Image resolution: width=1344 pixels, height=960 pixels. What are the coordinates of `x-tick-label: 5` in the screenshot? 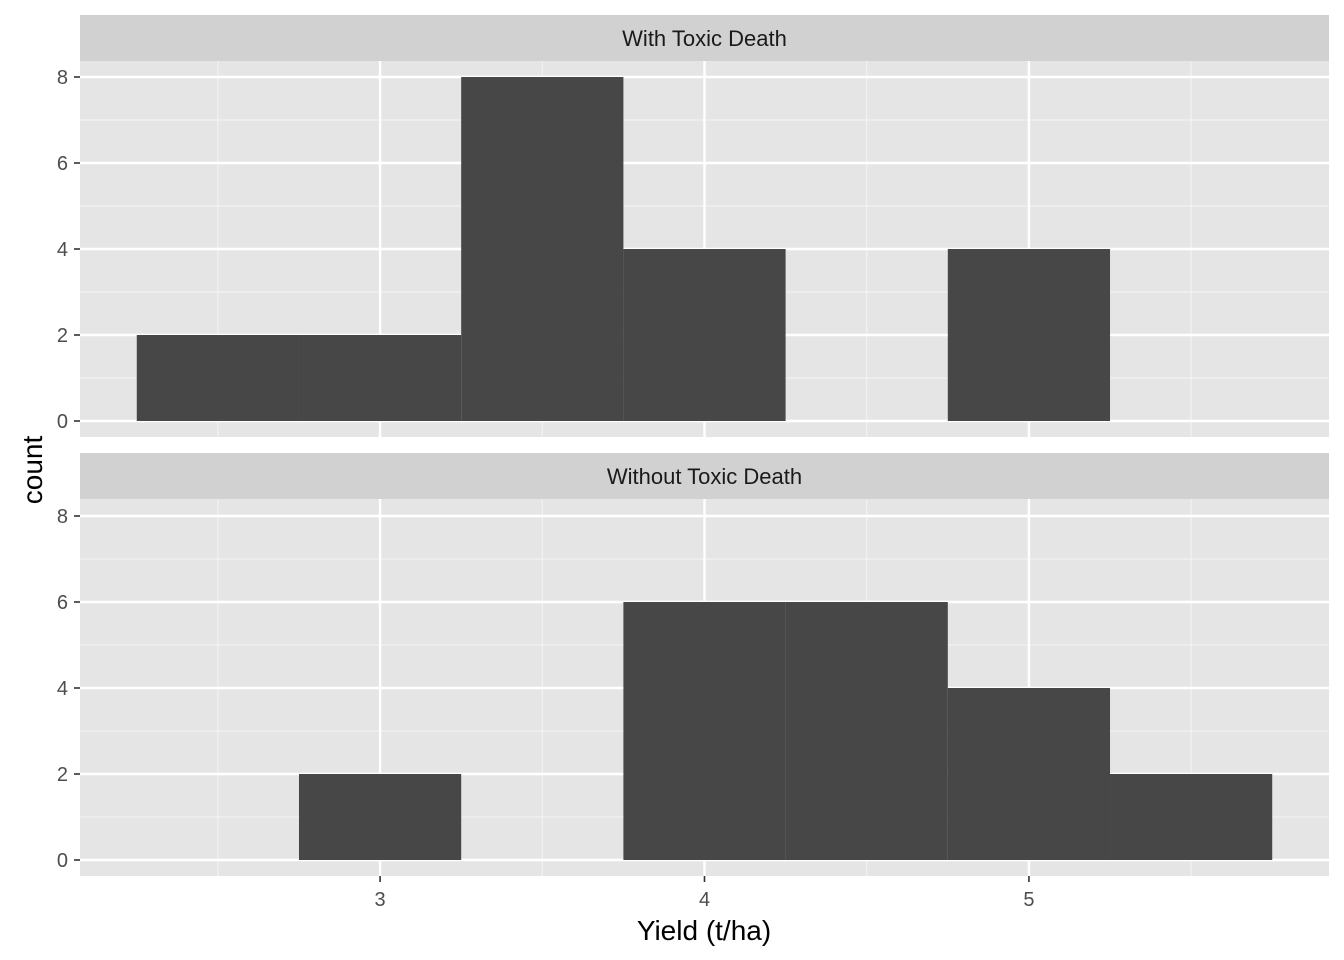 It's located at (1028, 900).